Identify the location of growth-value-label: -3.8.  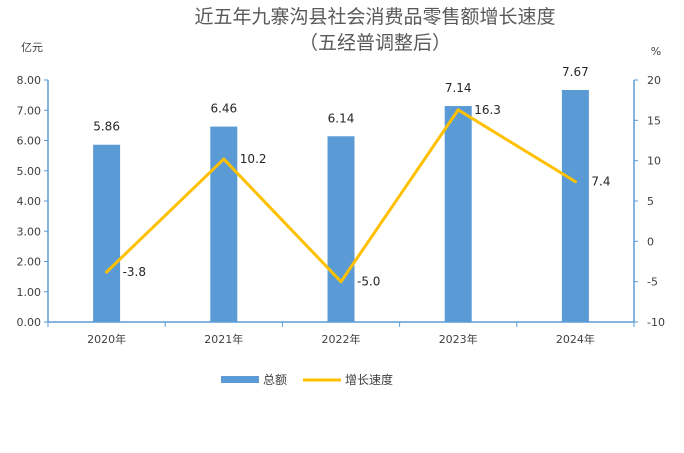
(134, 272).